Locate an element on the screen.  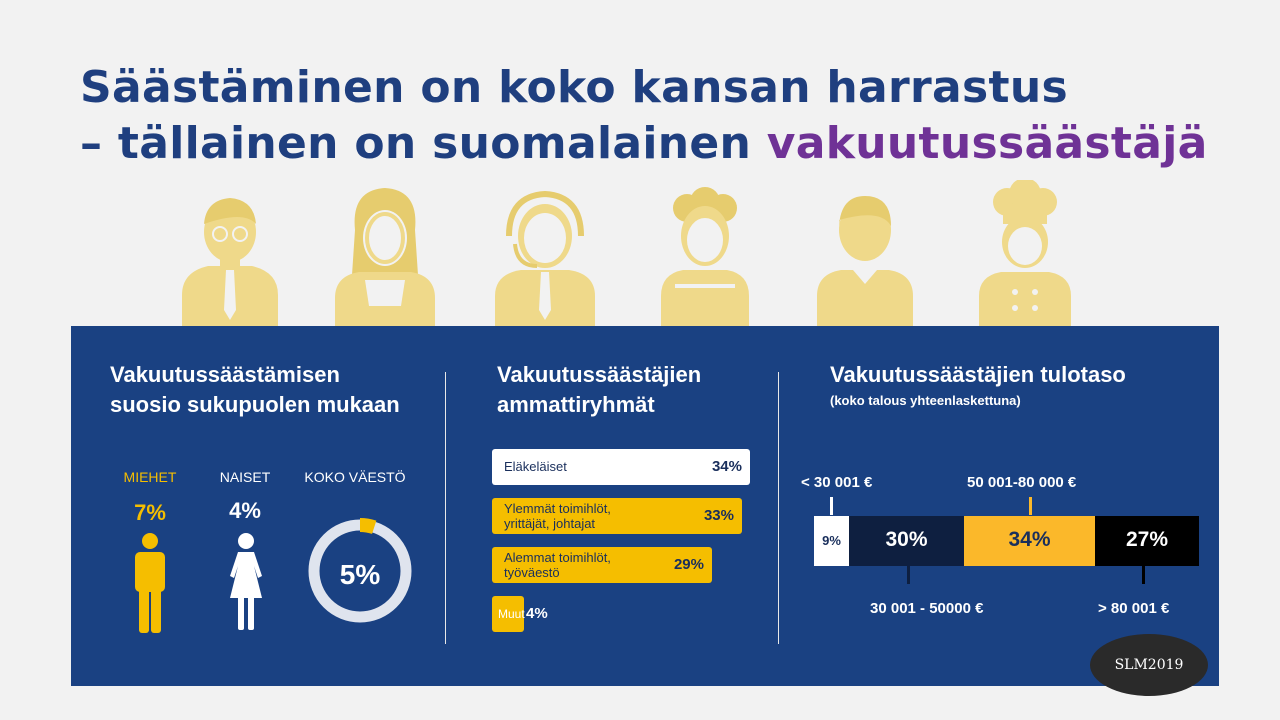
income-segment-value: 34% is located at coordinates (1029, 539).